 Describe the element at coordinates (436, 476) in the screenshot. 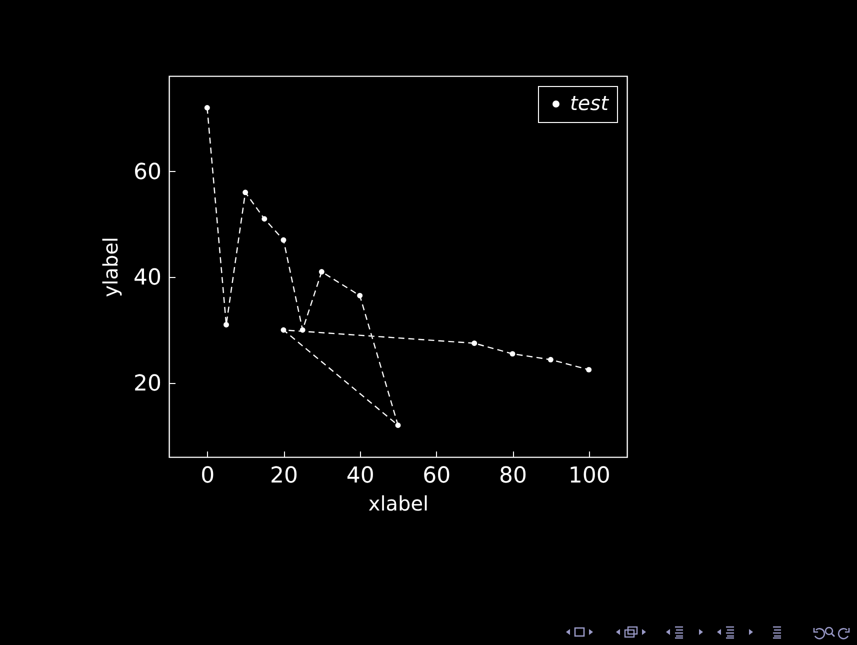

I see `x-tick-label: 60` at that location.